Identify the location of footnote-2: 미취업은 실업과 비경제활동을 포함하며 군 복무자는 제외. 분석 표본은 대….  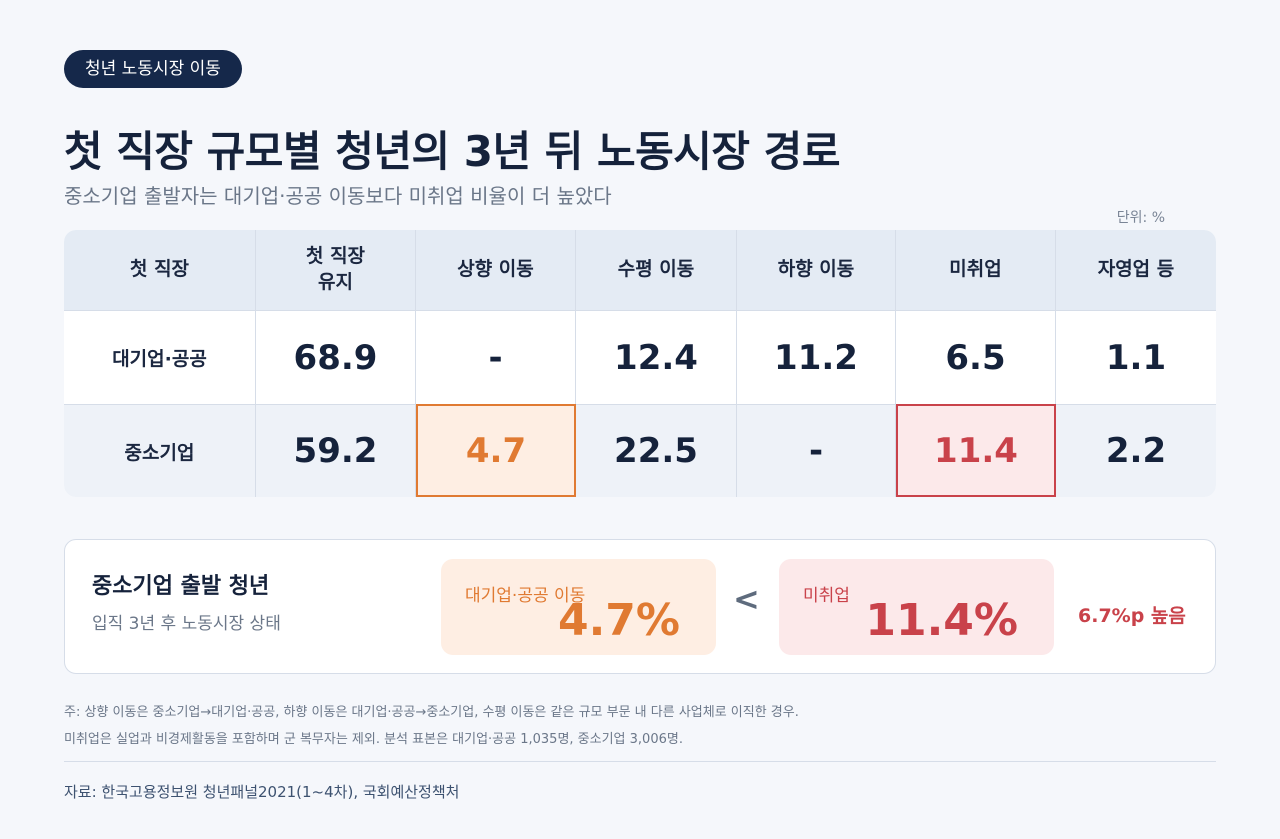
(373, 739).